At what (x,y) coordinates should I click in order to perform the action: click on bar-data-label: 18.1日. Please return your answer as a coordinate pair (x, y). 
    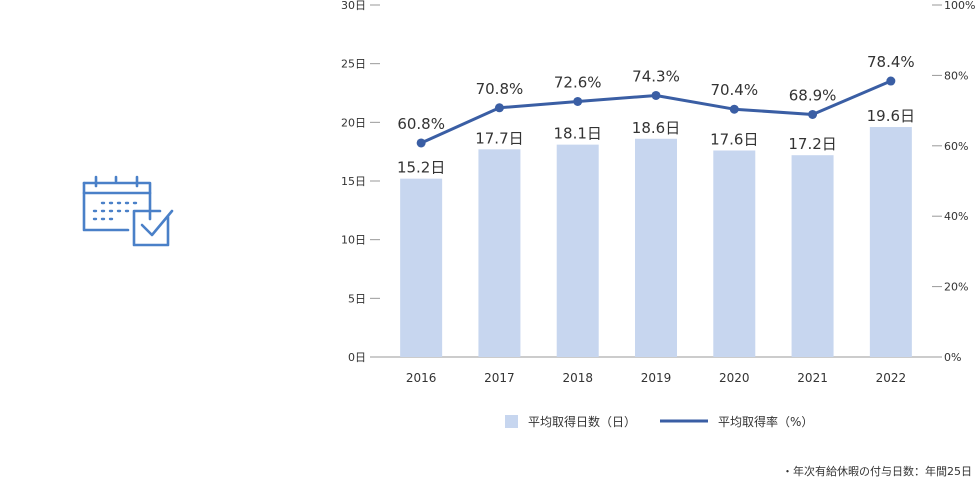
    Looking at the image, I should click on (578, 134).